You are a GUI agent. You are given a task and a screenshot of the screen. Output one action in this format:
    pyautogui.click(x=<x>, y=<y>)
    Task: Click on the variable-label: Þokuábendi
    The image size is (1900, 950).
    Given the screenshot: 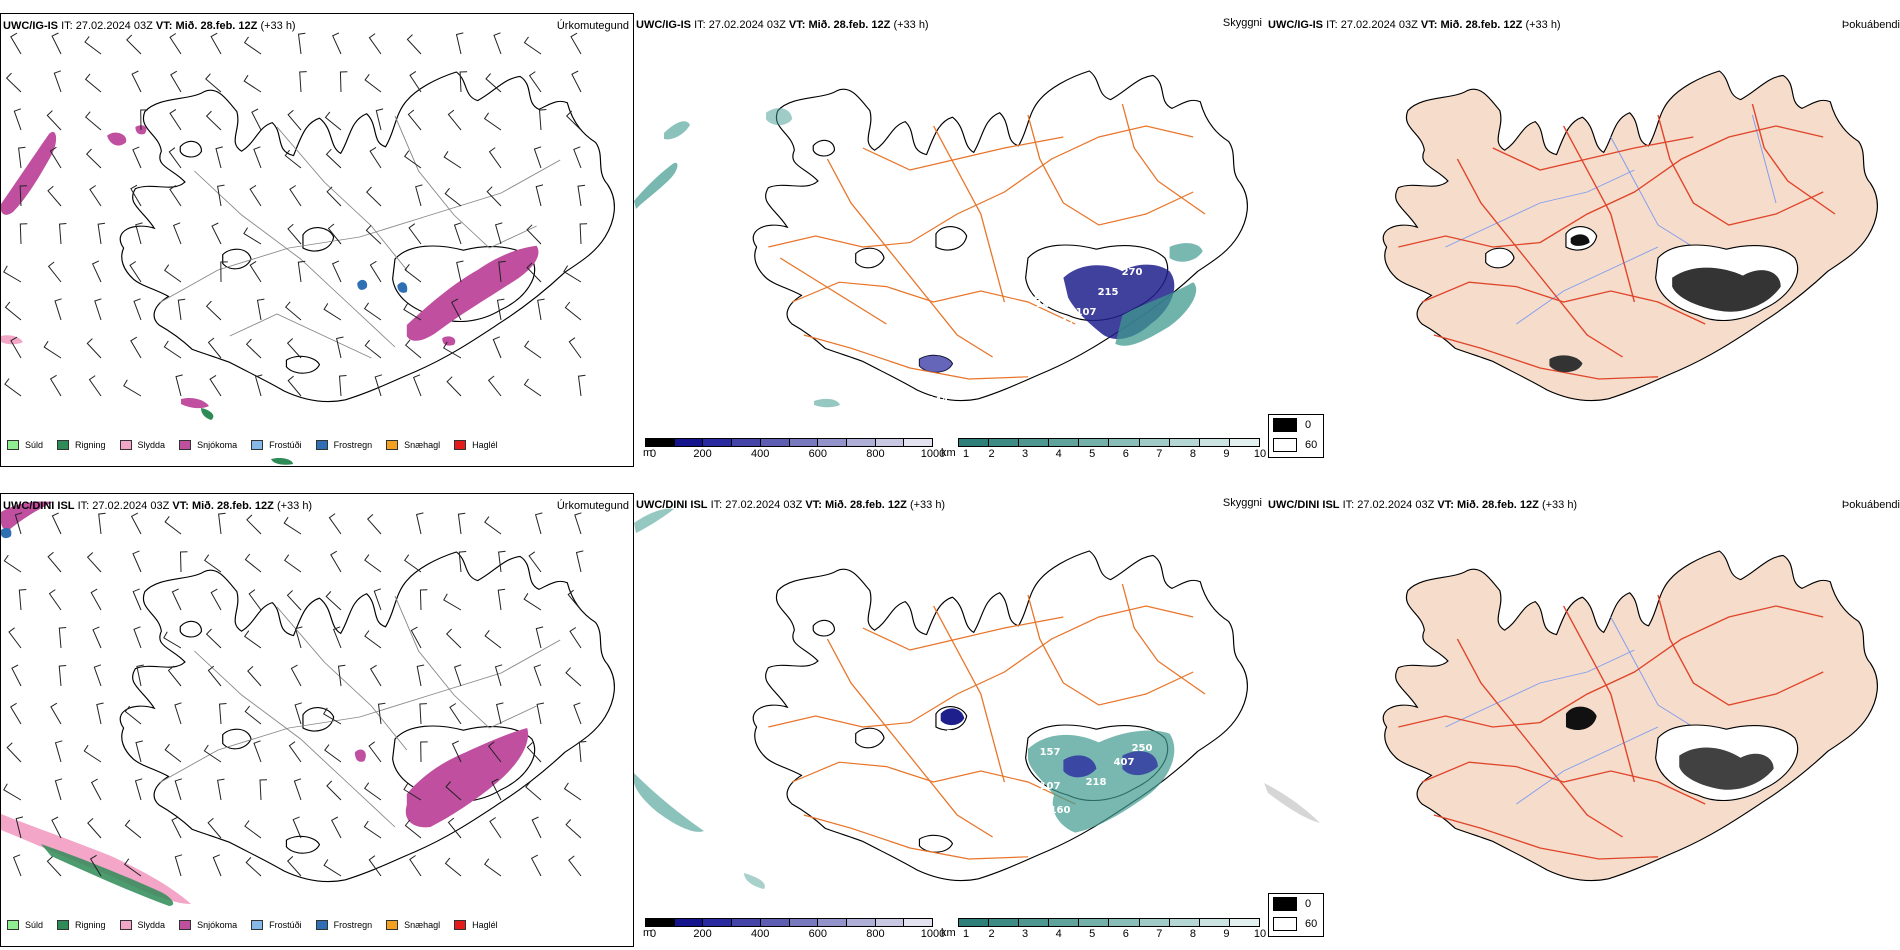 What is the action you would take?
    pyautogui.click(x=1870, y=25)
    